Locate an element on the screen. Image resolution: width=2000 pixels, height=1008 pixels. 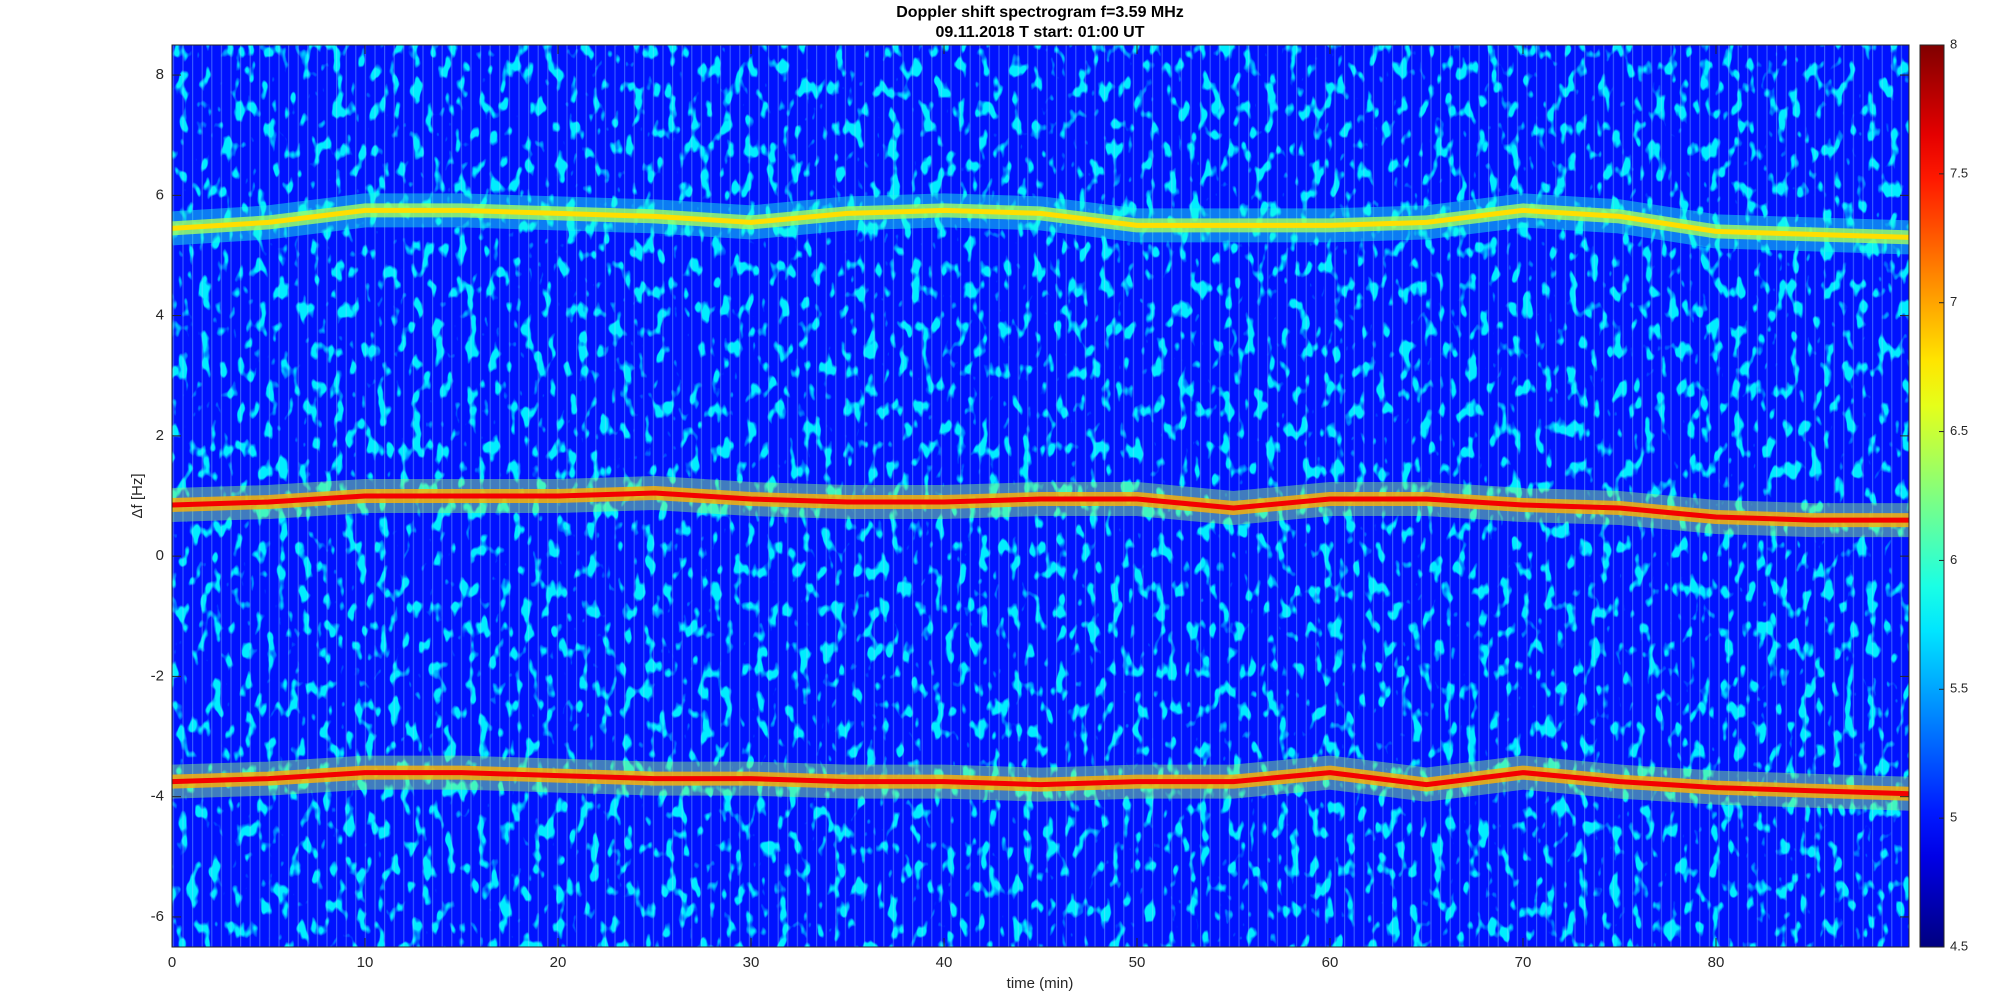
y-tick-label: 6 is located at coordinates (160, 194).